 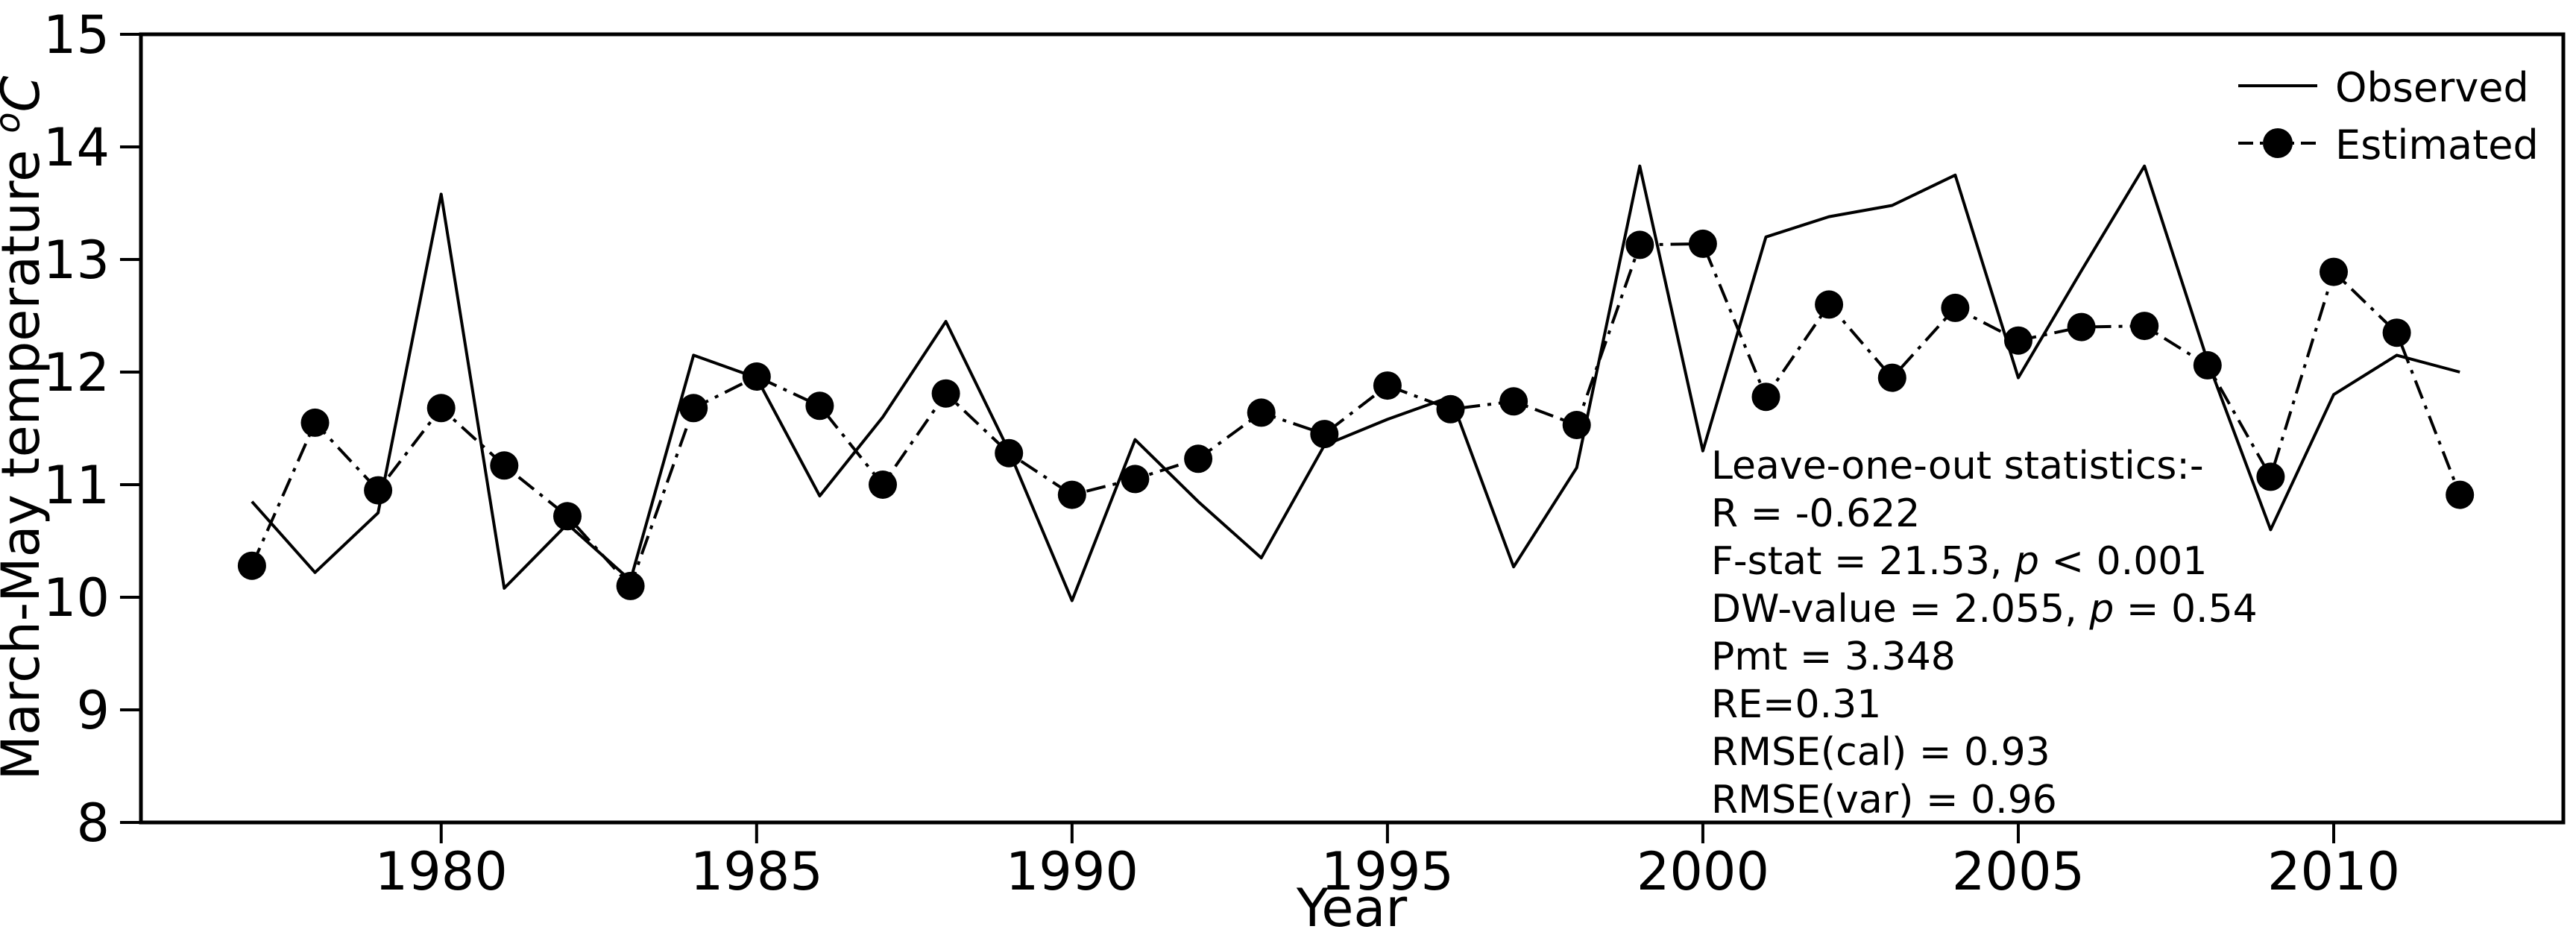 What do you see at coordinates (2333, 871) in the screenshot?
I see `x-tick-label: 2010` at bounding box center [2333, 871].